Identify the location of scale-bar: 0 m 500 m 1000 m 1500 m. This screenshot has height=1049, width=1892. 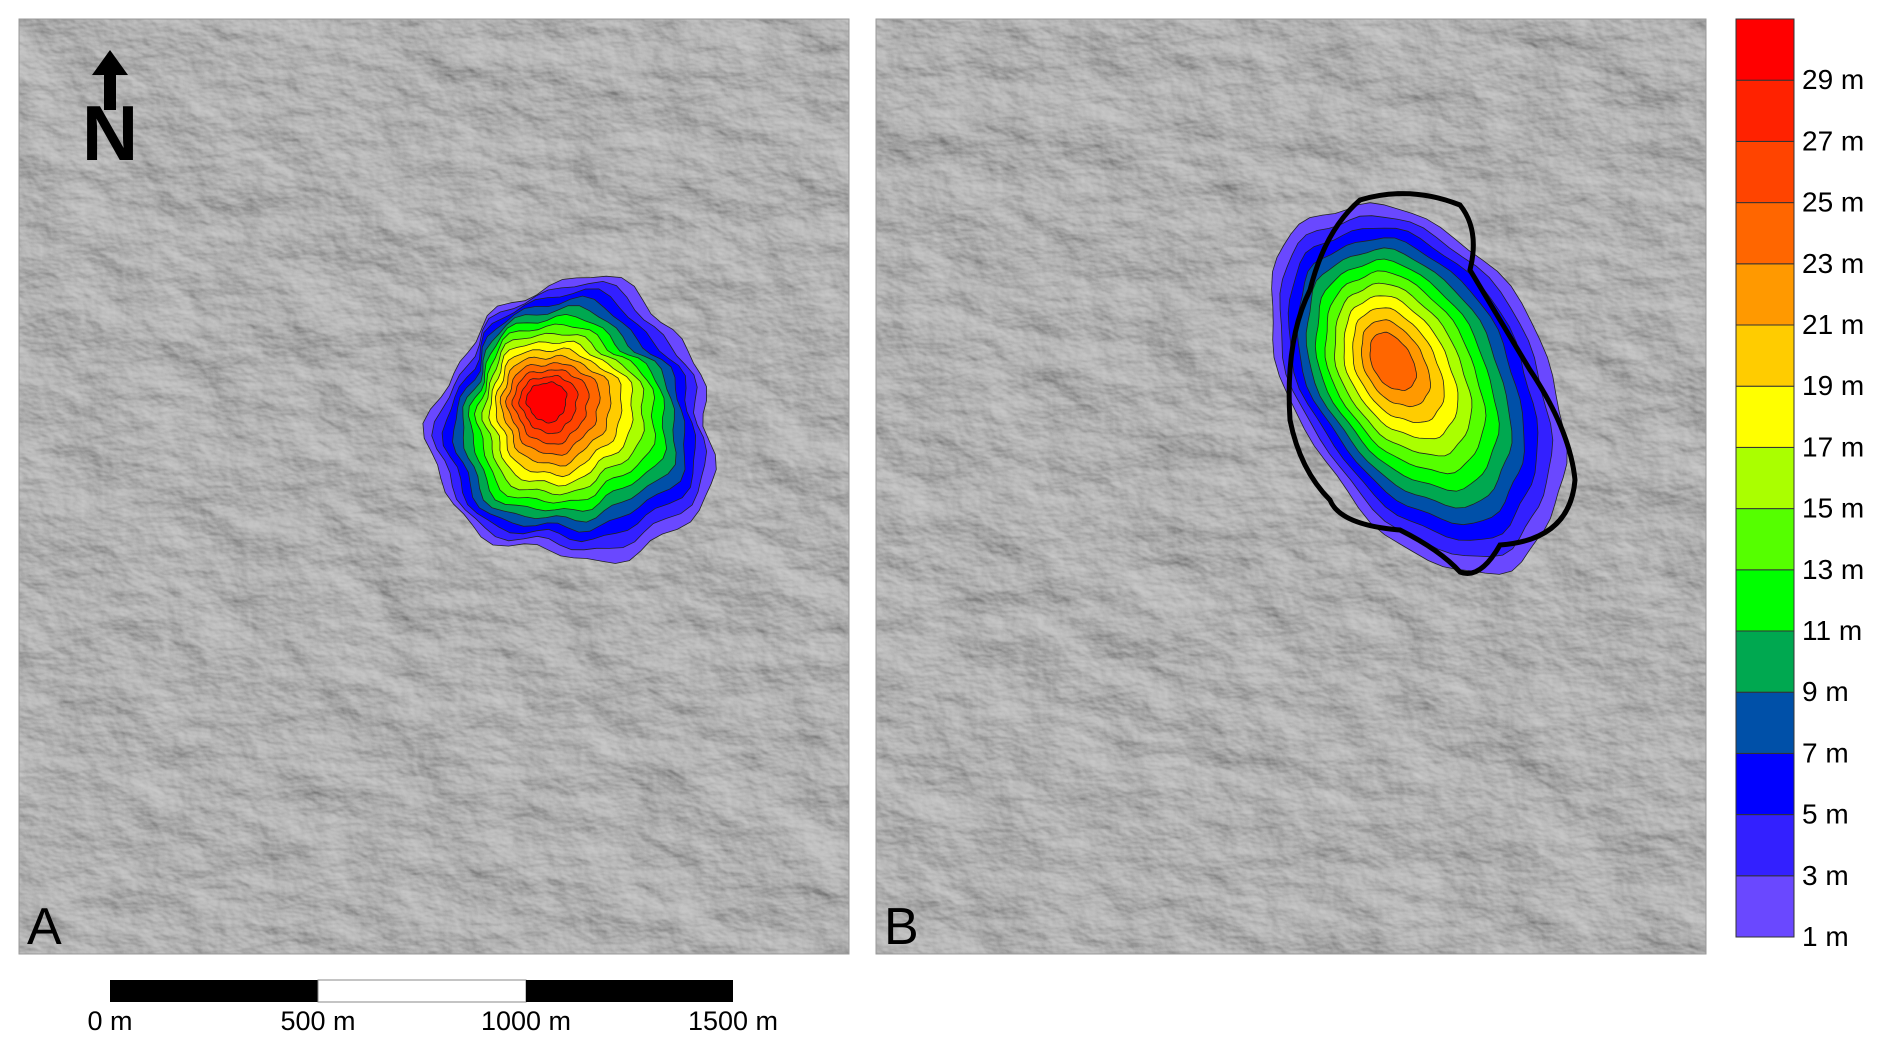
(432, 1007).